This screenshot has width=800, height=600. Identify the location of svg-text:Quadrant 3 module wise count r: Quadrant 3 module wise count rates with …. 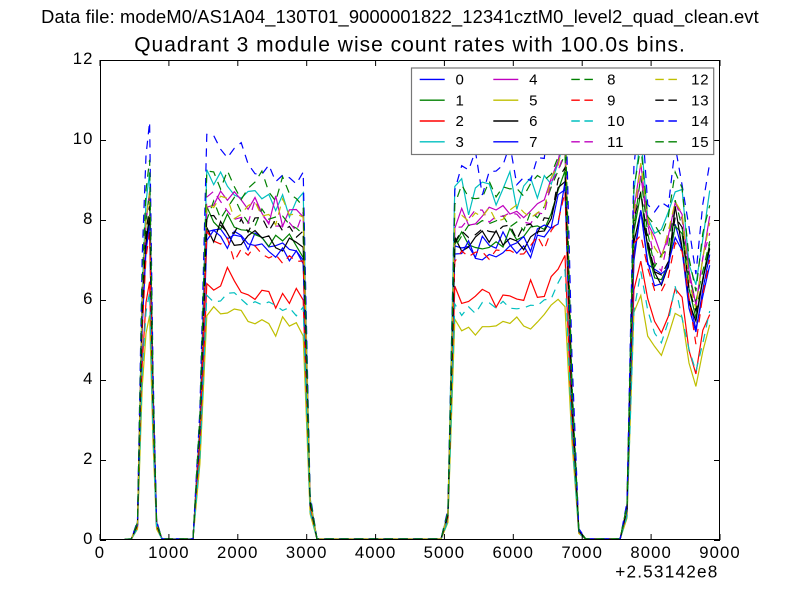
(410, 45).